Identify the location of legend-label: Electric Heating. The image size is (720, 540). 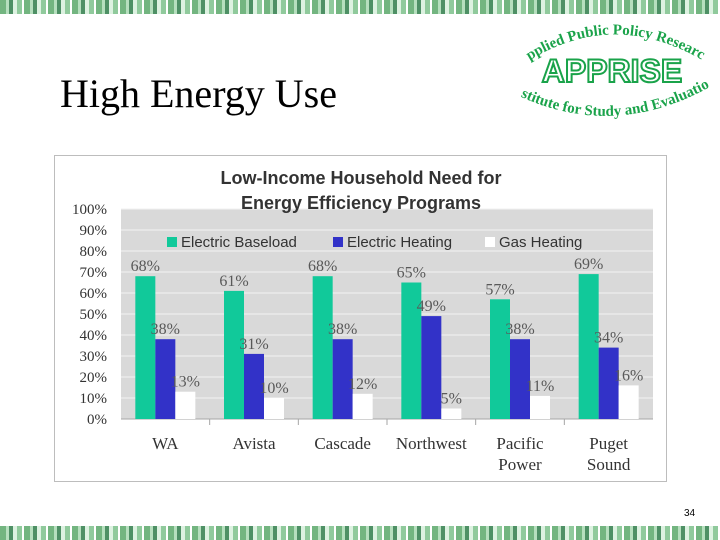
(399, 242).